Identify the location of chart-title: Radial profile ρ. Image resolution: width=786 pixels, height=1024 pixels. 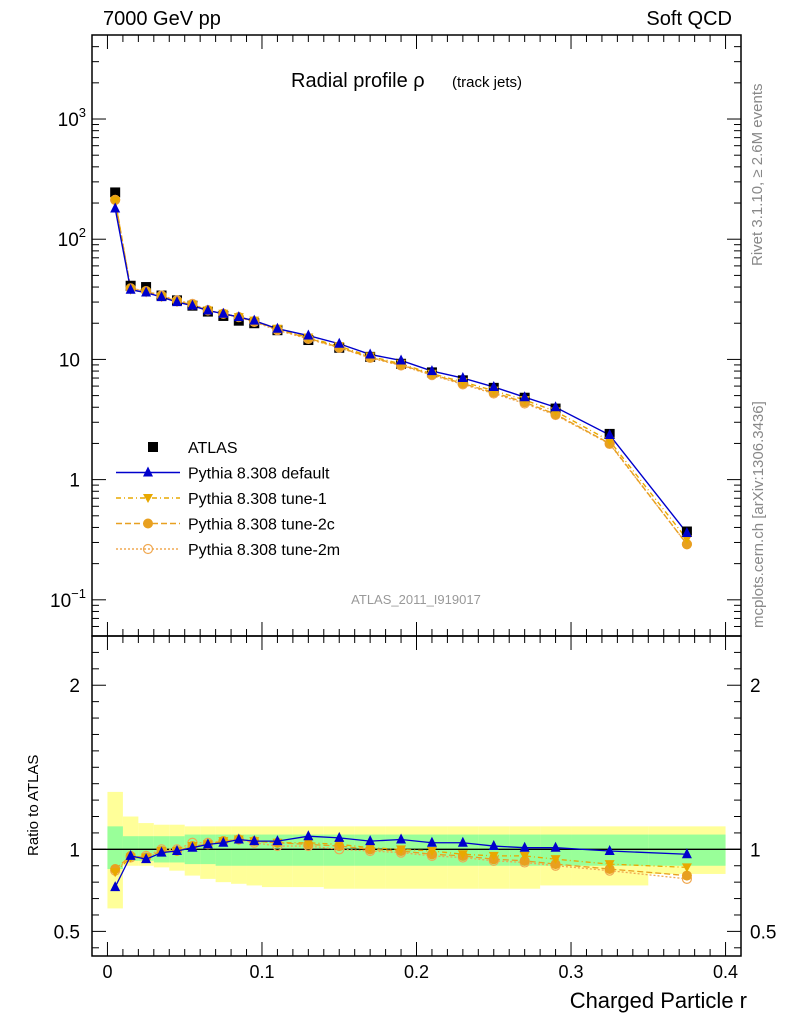
(358, 81).